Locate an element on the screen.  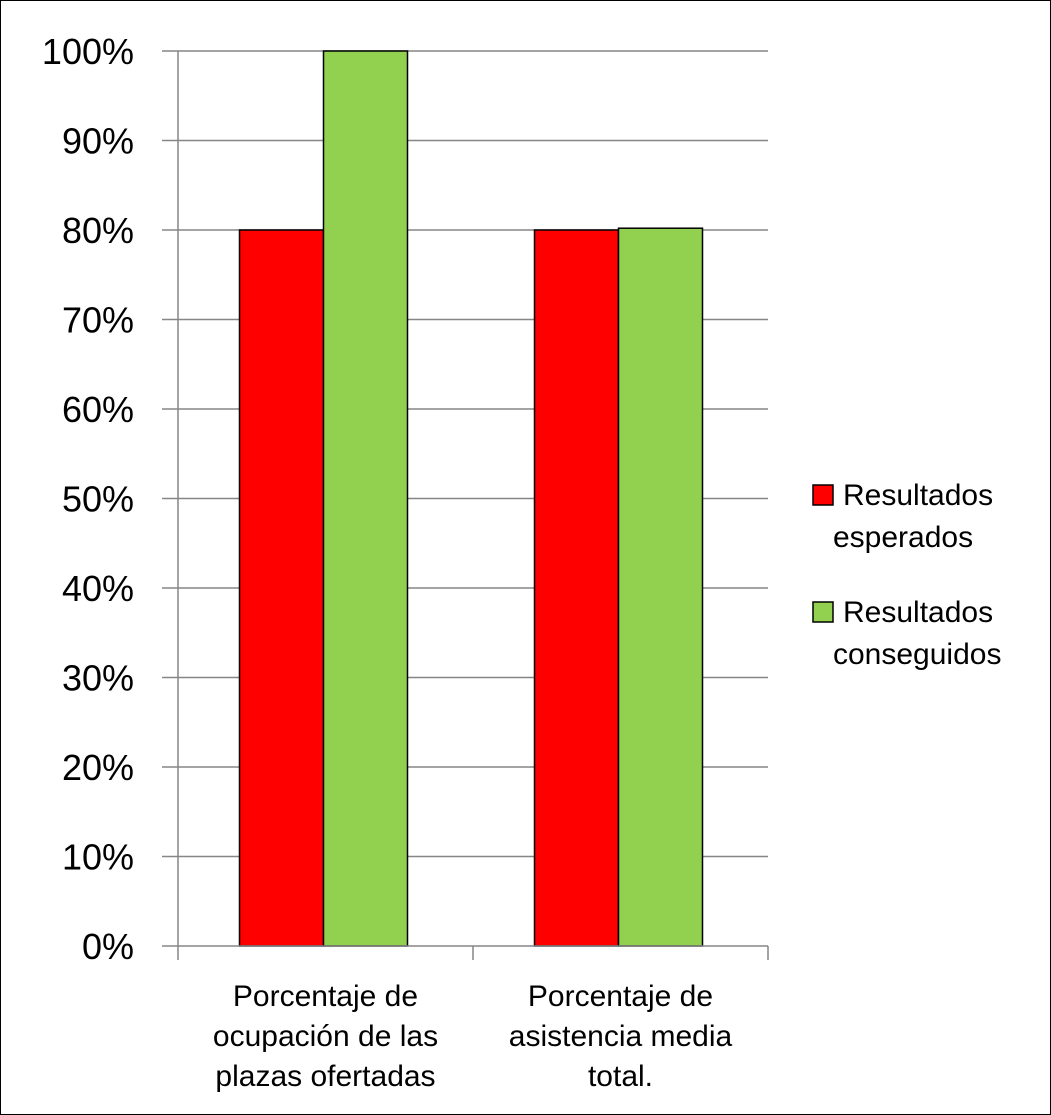
x-category-label: total. is located at coordinates (620, 1076).